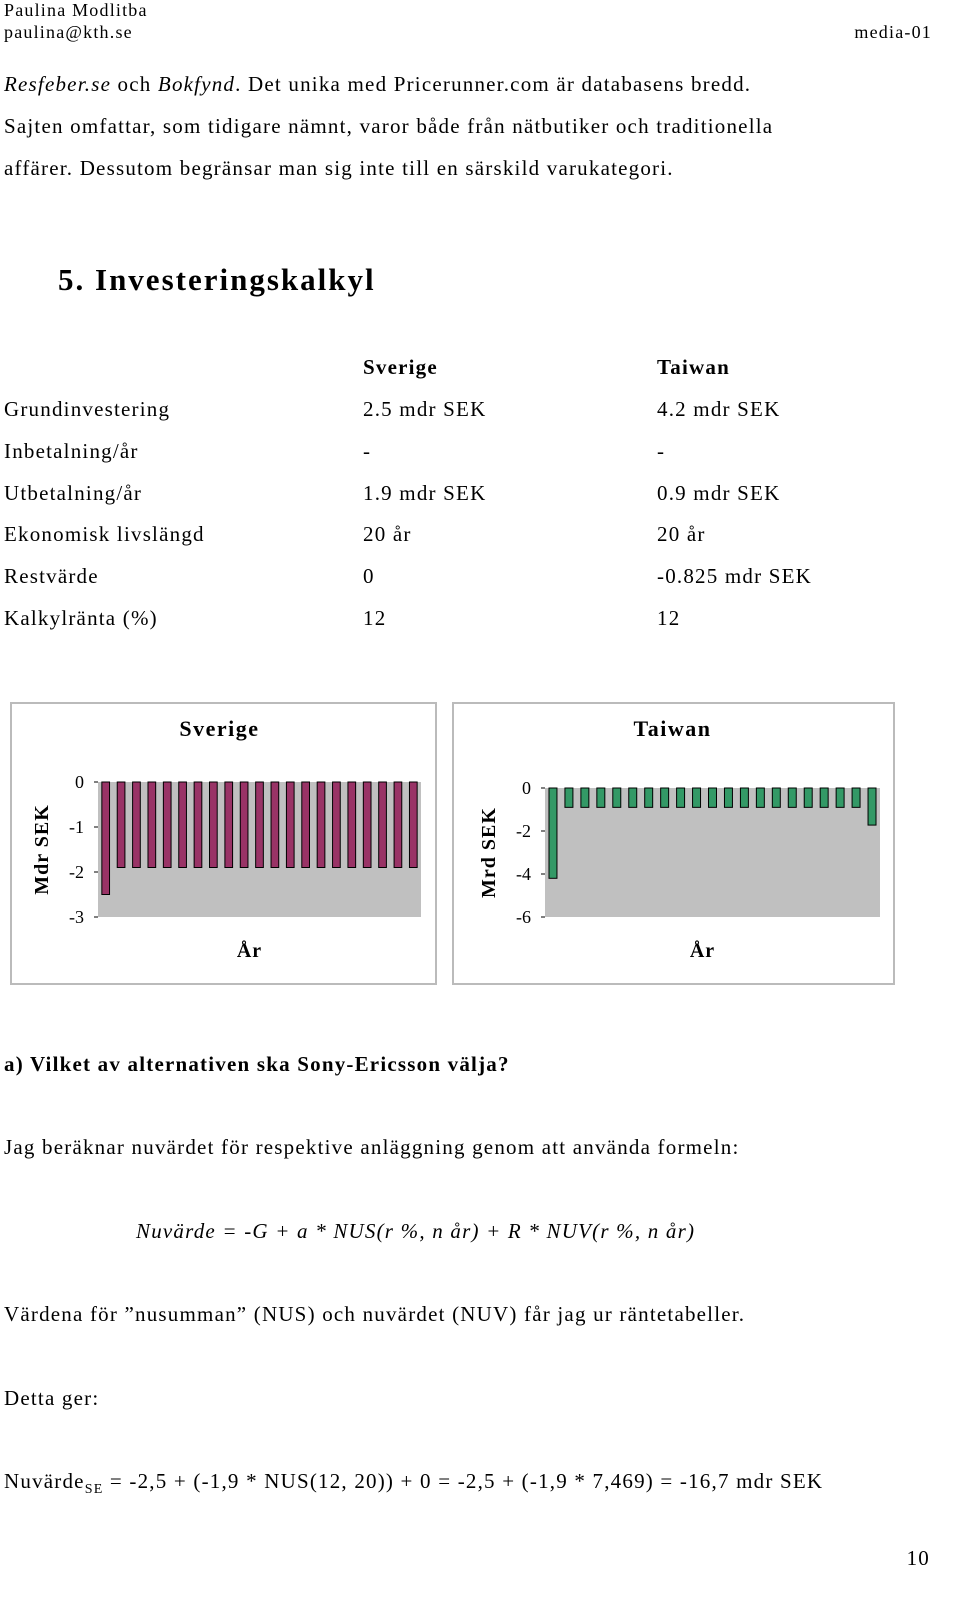  I want to click on y-tick-label: -1, so click(76, 827).